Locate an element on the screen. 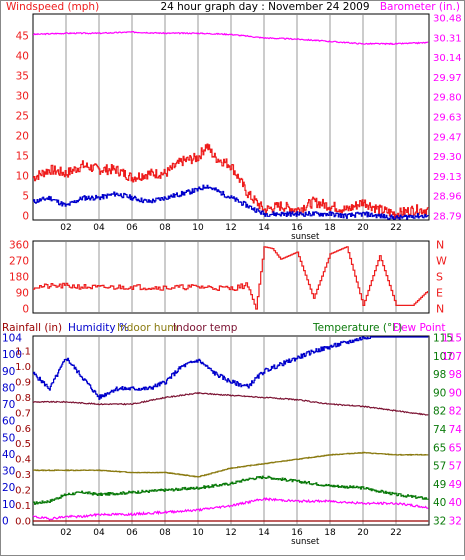 This screenshot has width=465, height=560. x-tick-label-top-08: 08 is located at coordinates (165, 228).